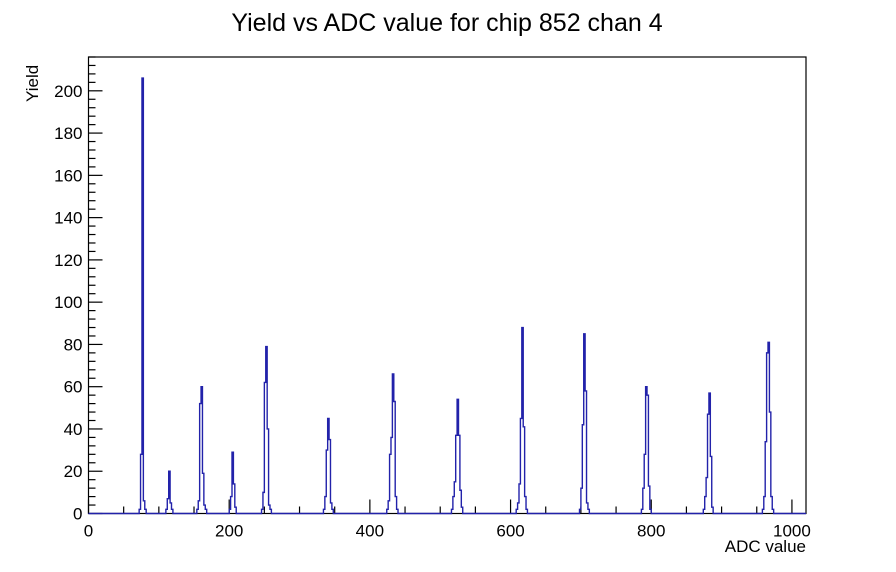  Describe the element at coordinates (68, 91) in the screenshot. I see `y-tick-label: 200` at that location.